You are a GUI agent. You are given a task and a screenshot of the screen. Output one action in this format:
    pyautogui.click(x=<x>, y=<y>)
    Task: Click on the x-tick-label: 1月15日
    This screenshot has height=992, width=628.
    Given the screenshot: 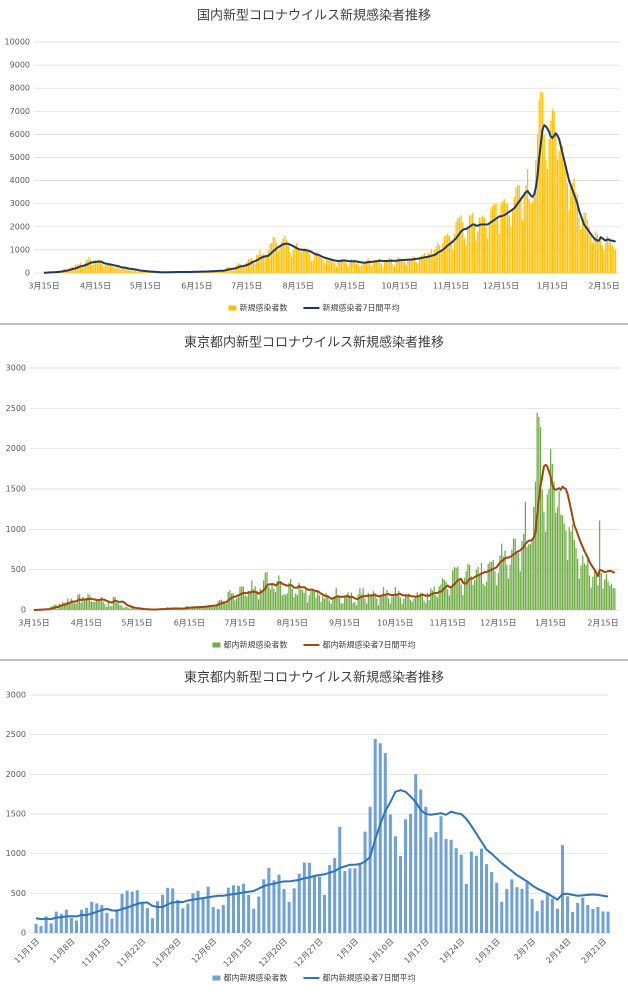 What is the action you would take?
    pyautogui.click(x=550, y=623)
    